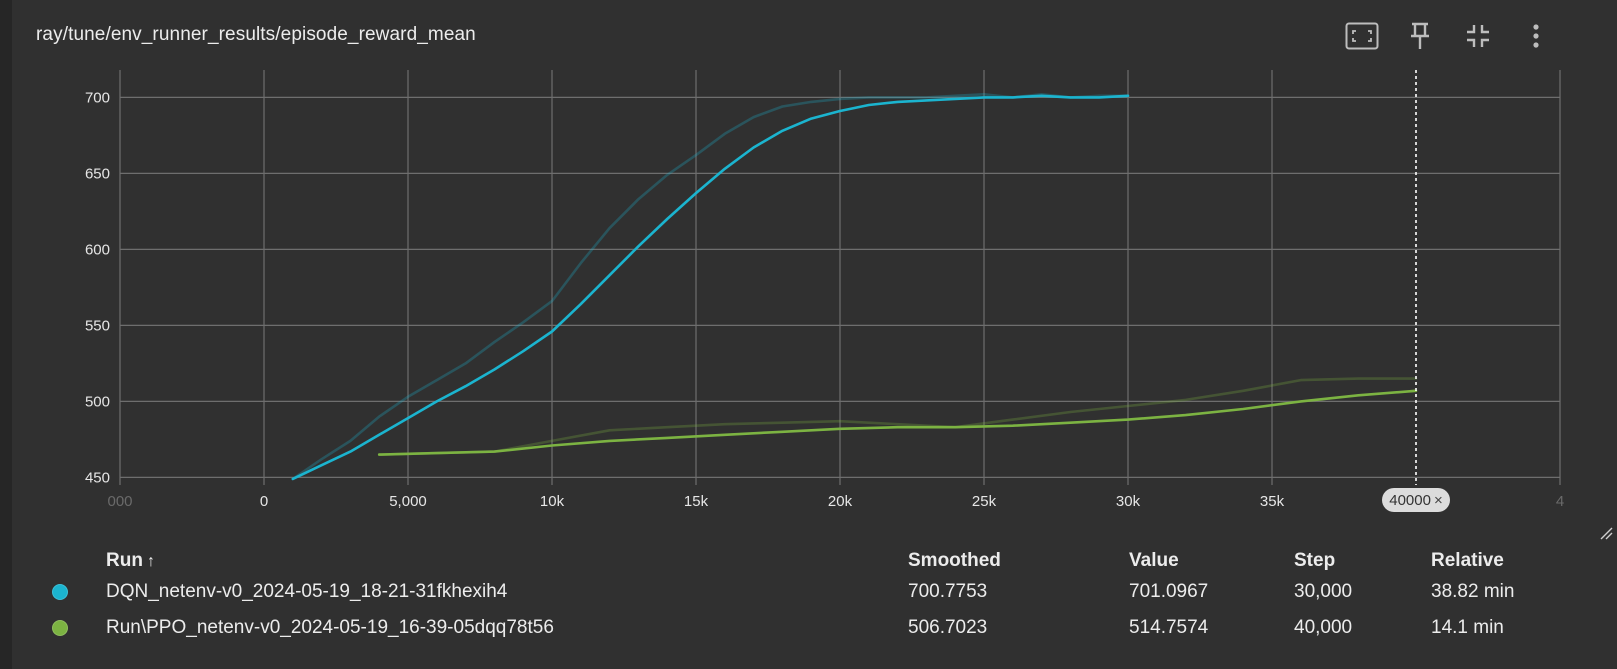 This screenshot has height=669, width=1617. I want to click on x-axis-ticks: 000 0 5,000 10k 15k 20k 25k 30k 35k 4, so click(835, 501).